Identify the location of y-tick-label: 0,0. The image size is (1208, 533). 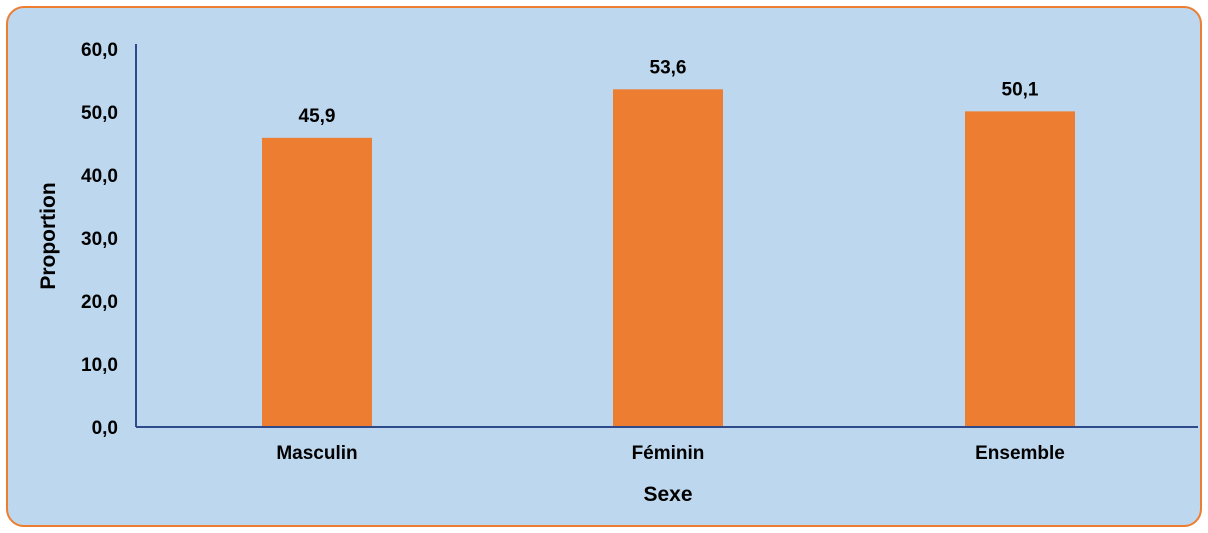
(105, 428).